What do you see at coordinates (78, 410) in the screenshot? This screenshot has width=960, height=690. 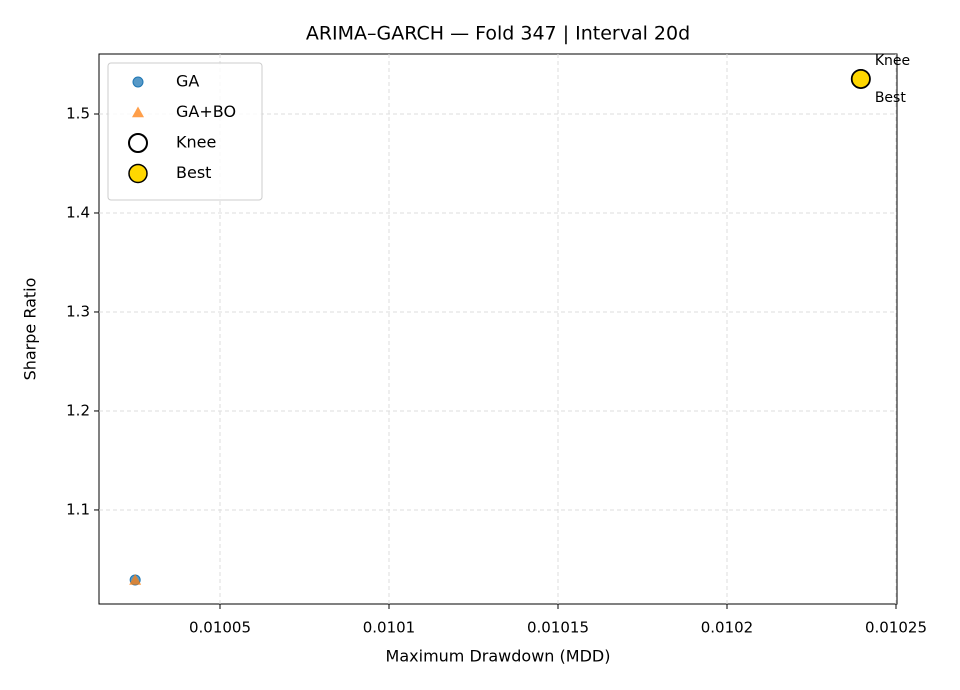 I see `y-tick-label: 1.2` at bounding box center [78, 410].